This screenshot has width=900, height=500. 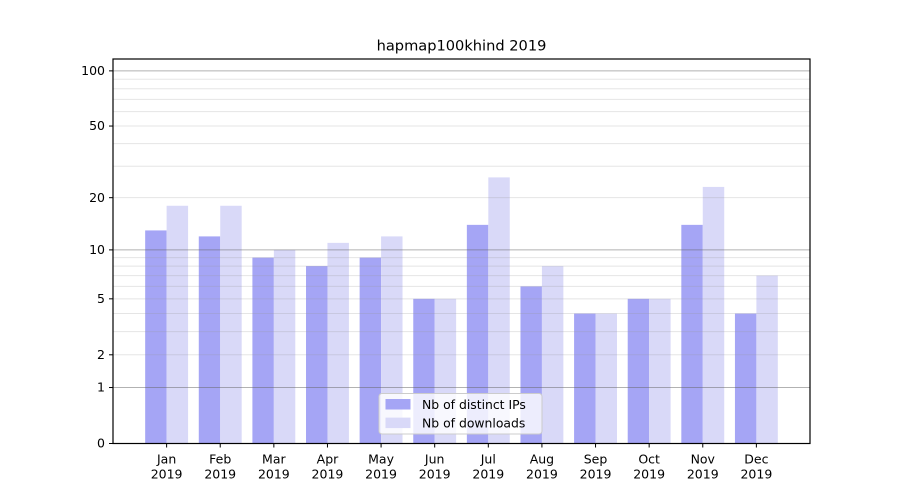 What do you see at coordinates (97, 125) in the screenshot?
I see `y-tick-label-50: 50` at bounding box center [97, 125].